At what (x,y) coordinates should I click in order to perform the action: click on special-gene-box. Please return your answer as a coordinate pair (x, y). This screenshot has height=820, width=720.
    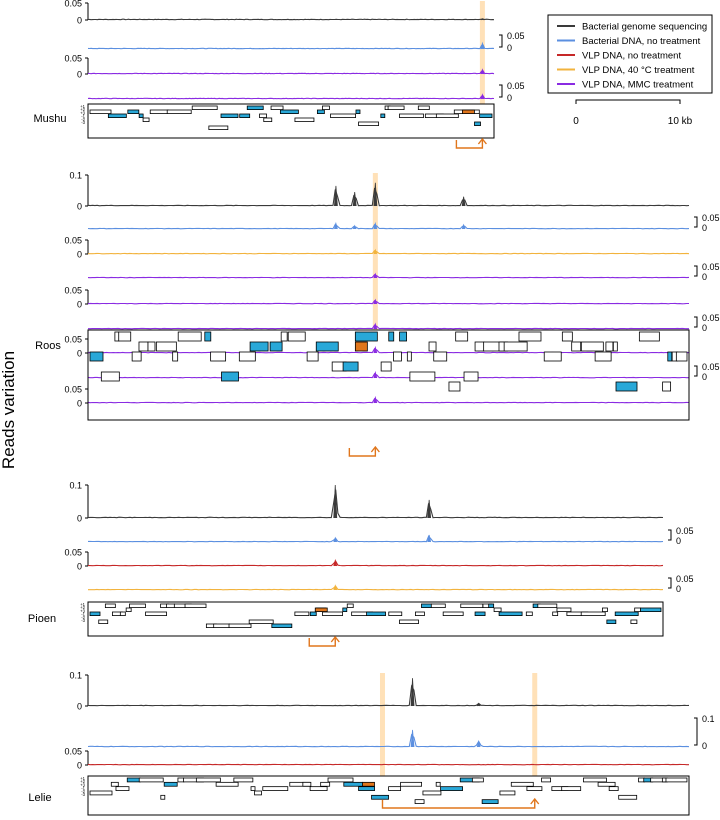
    Looking at the image, I should click on (368, 784).